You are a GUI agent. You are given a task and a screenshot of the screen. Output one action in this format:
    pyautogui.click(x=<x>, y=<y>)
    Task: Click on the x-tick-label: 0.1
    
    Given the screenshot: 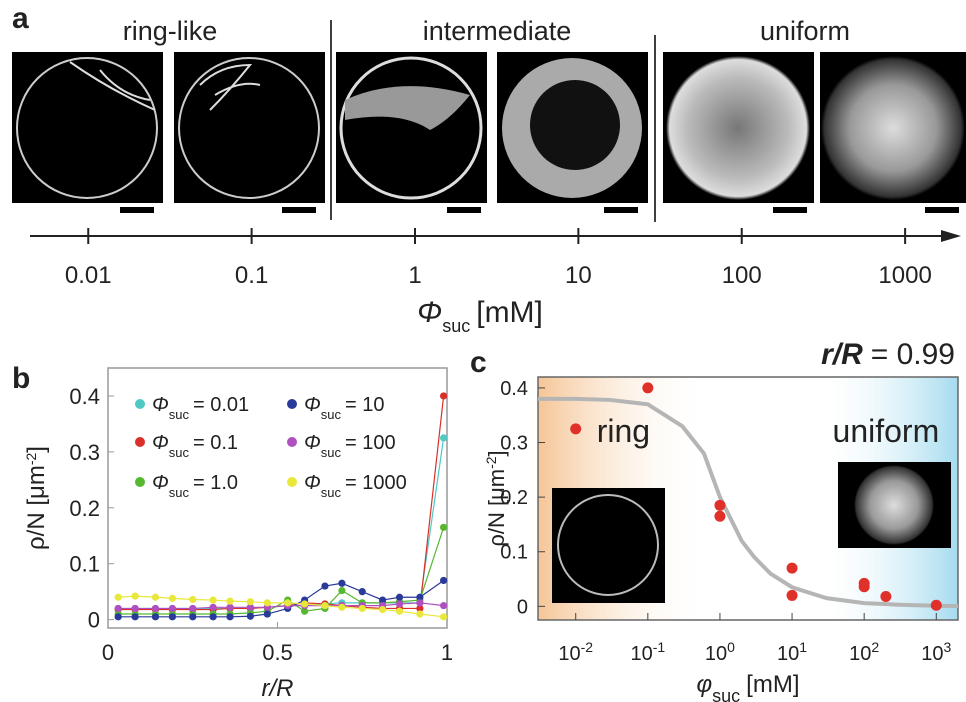 What is the action you would take?
    pyautogui.click(x=251, y=275)
    